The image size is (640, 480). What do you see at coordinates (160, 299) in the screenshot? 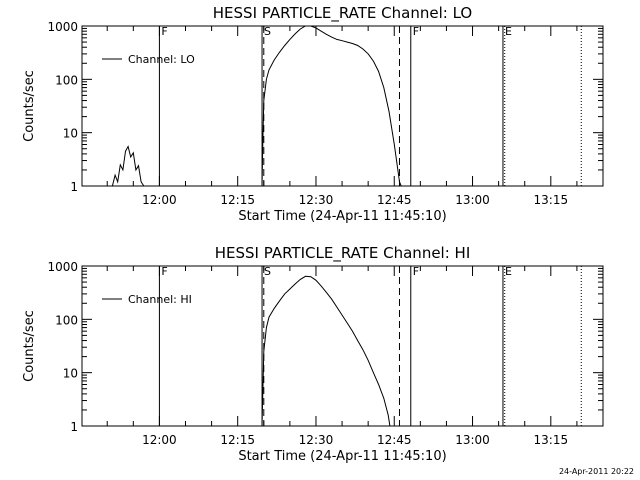
I see `legend-label: Channel: HI` at bounding box center [160, 299].